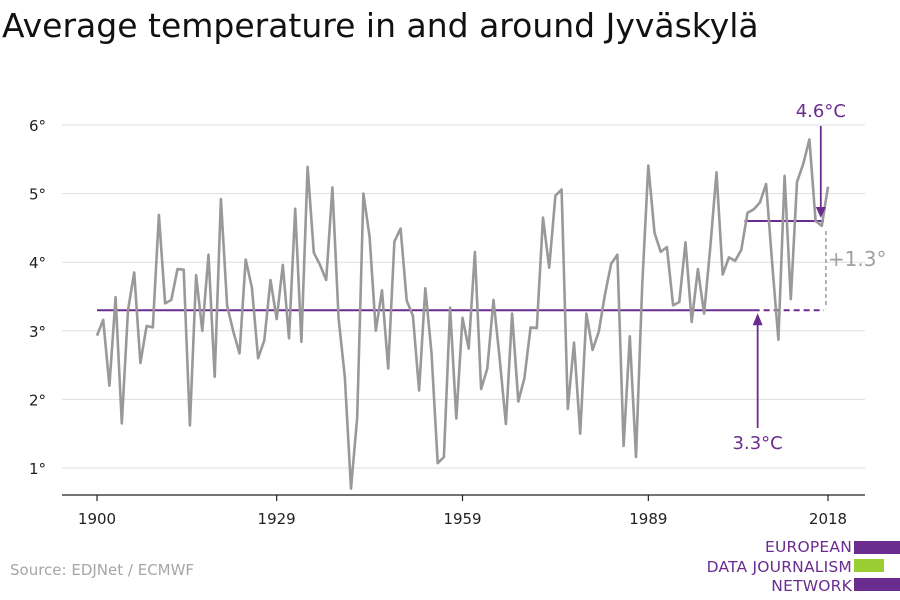 This screenshot has width=900, height=600. Describe the element at coordinates (277, 519) in the screenshot. I see `x-tick-label: 1929` at that location.